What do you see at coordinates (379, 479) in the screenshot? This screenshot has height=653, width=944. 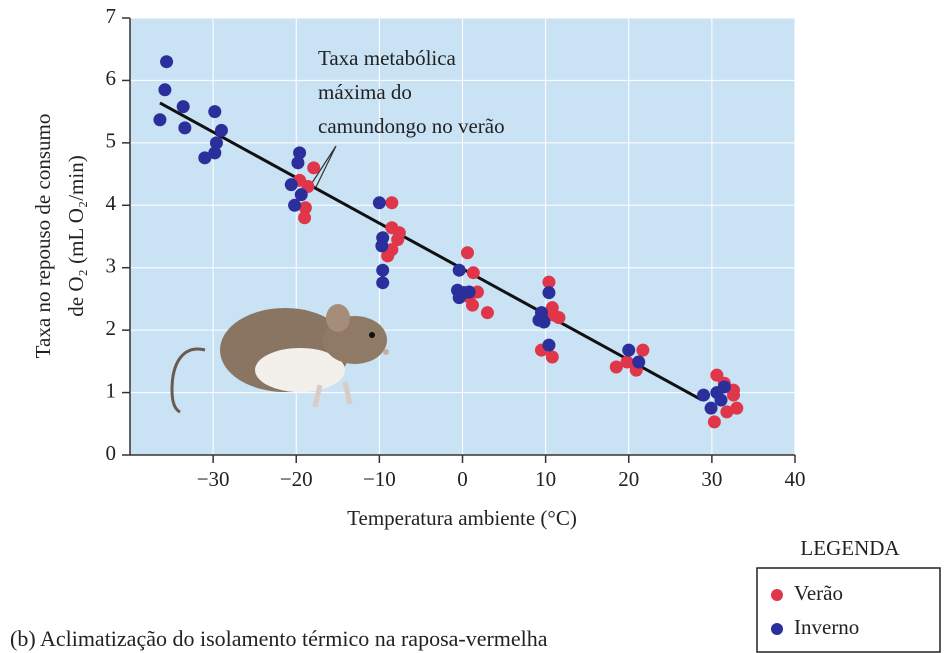 I see `x-tick-label: −10` at bounding box center [379, 479].